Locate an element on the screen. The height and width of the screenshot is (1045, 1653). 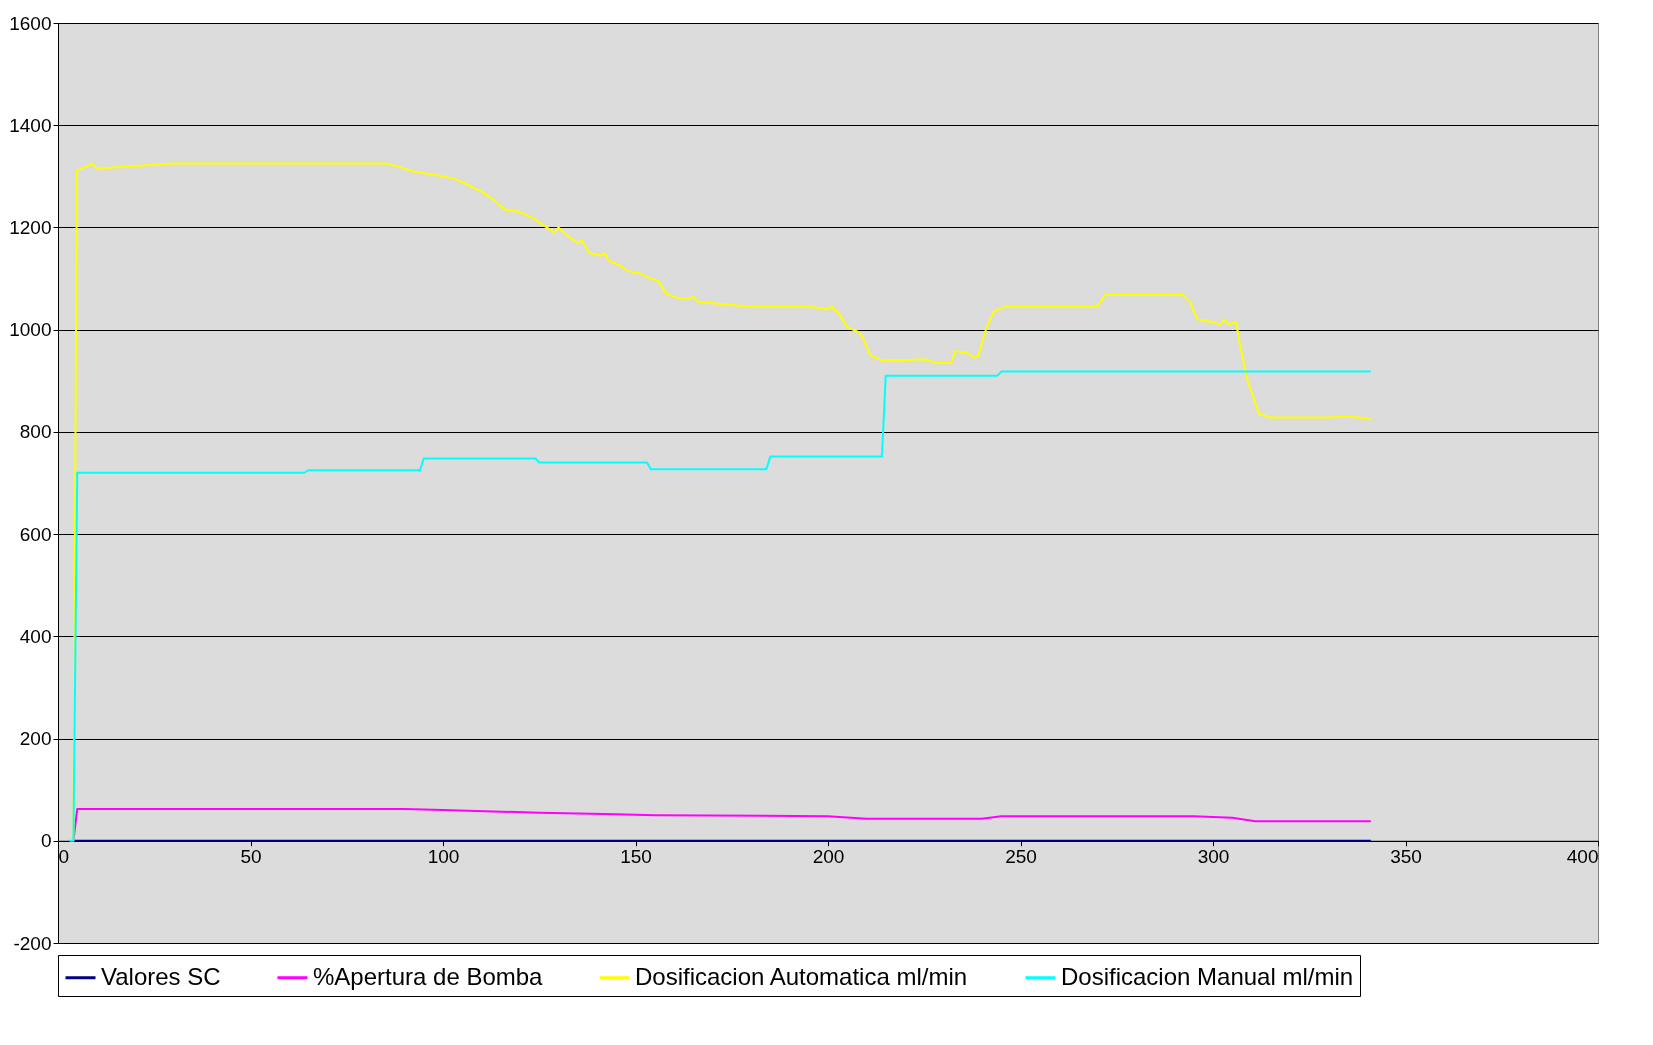
line-series is located at coordinates (722, 825).